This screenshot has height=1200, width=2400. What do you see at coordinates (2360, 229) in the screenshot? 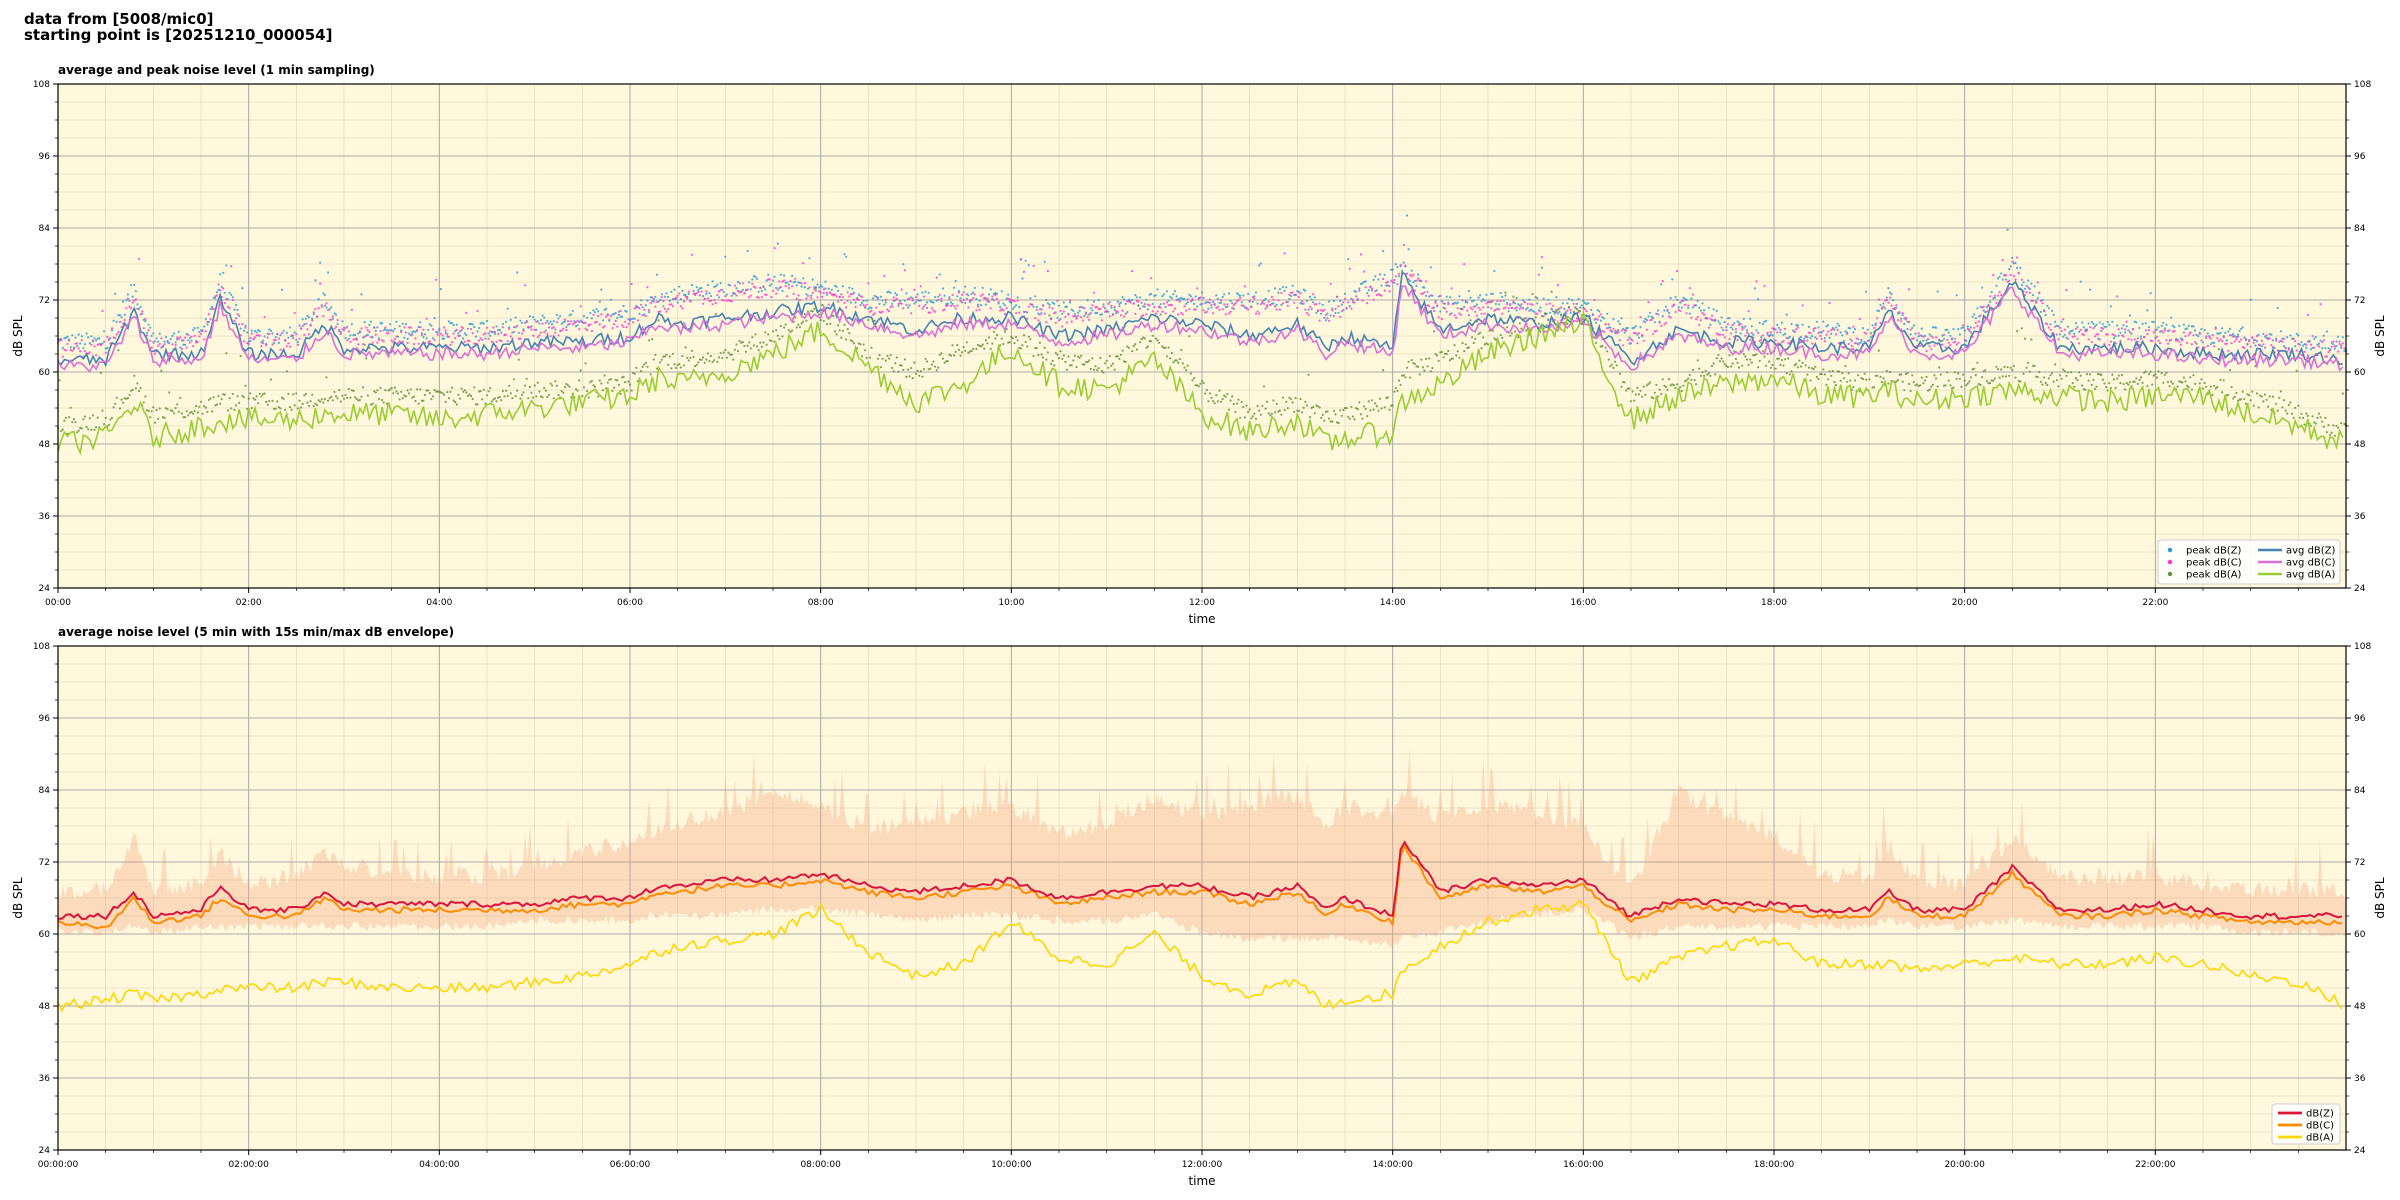
I see `ytick-label-right: 84` at bounding box center [2360, 229].